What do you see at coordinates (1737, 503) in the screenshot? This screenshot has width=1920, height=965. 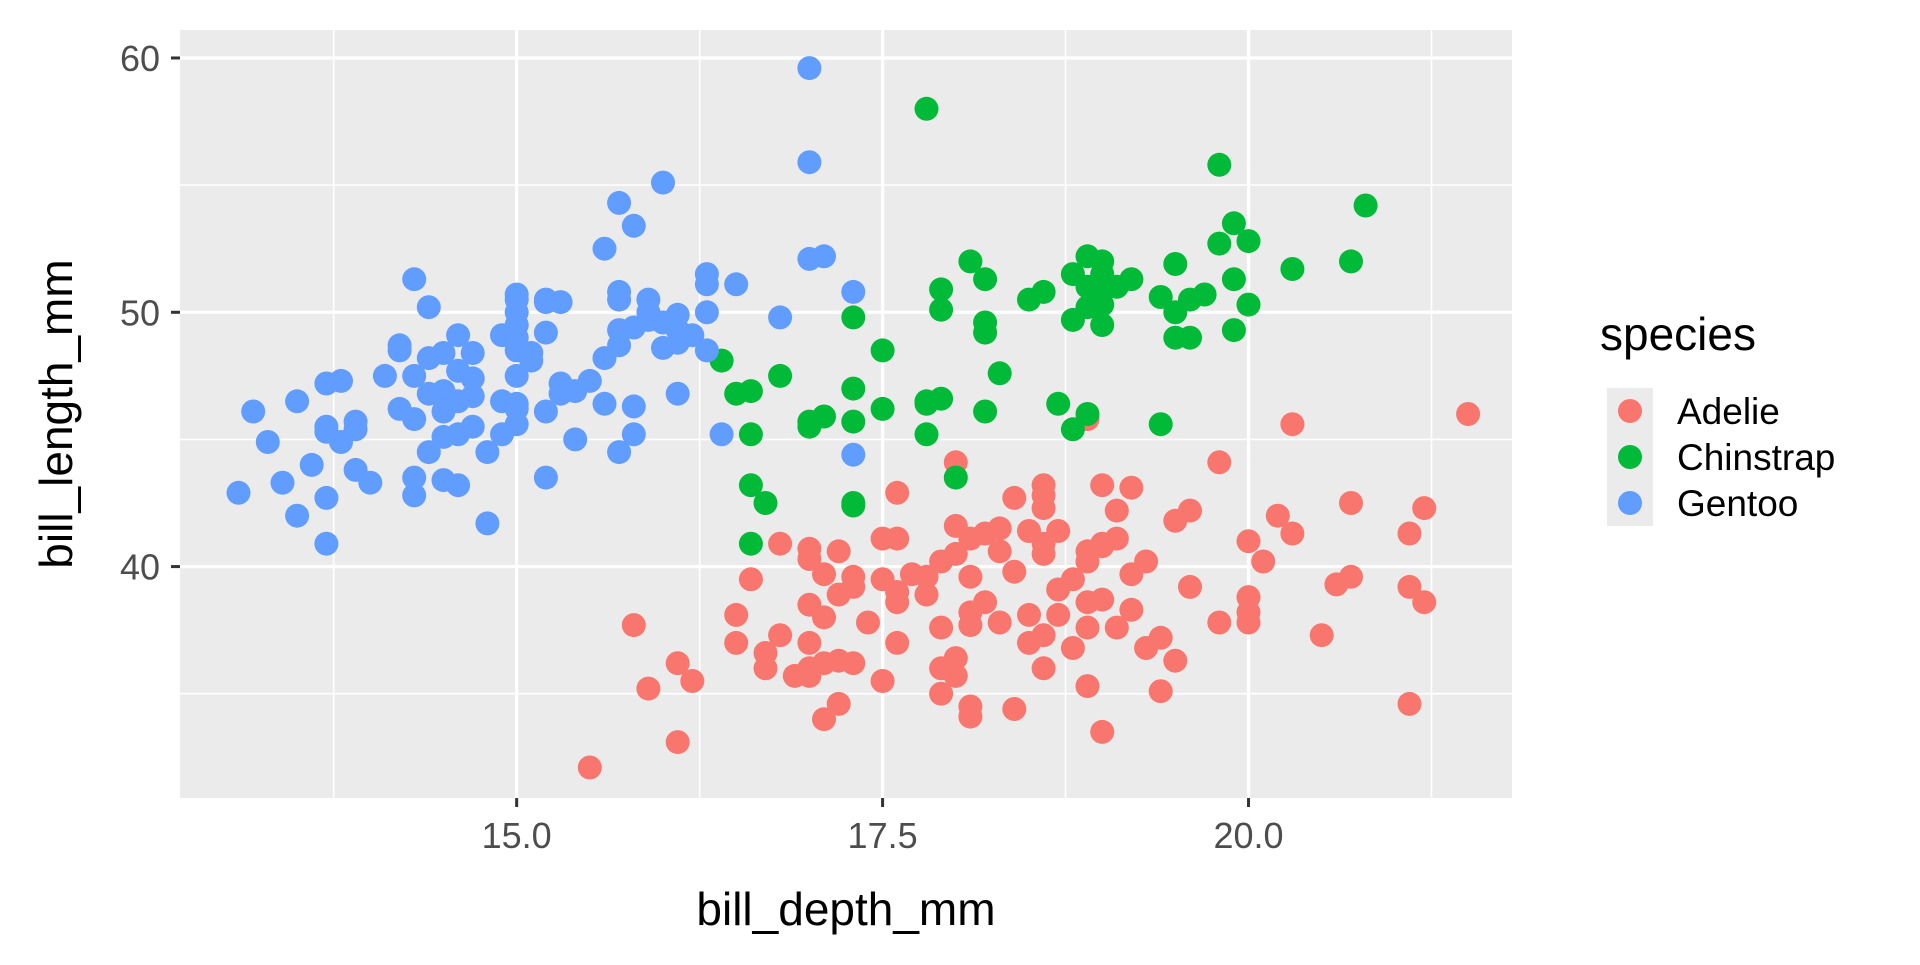 I see `legend-label: Gentoo` at bounding box center [1737, 503].